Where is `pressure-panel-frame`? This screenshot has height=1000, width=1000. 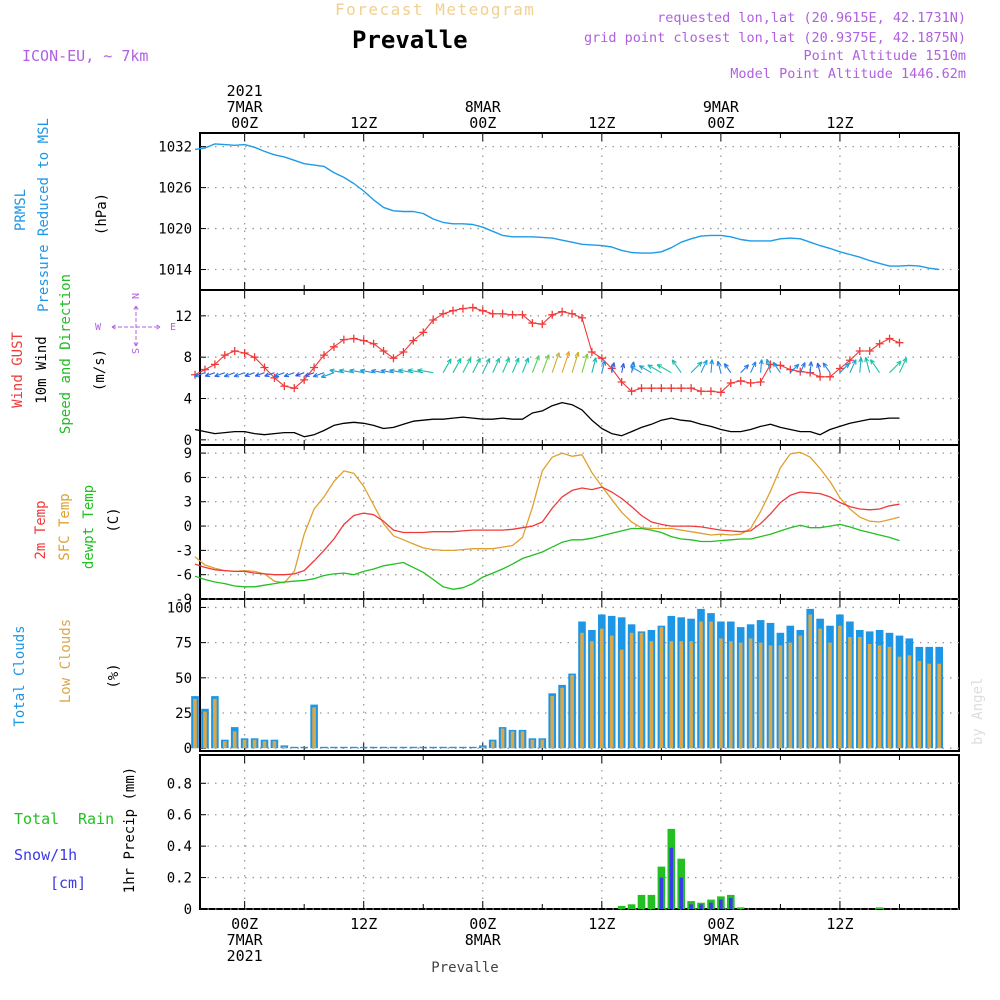 pressure-panel-frame is located at coordinates (579, 211).